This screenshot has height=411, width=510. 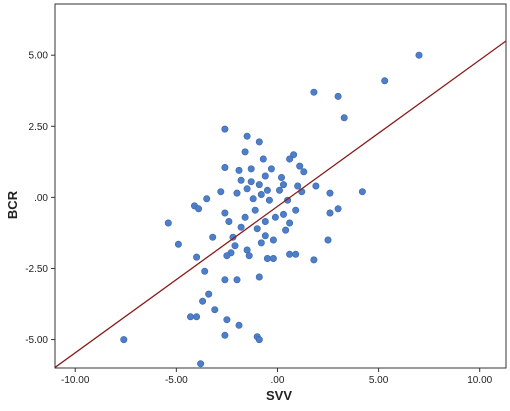 What do you see at coordinates (278, 380) in the screenshot?
I see `x-tick-label-2: .00` at bounding box center [278, 380].